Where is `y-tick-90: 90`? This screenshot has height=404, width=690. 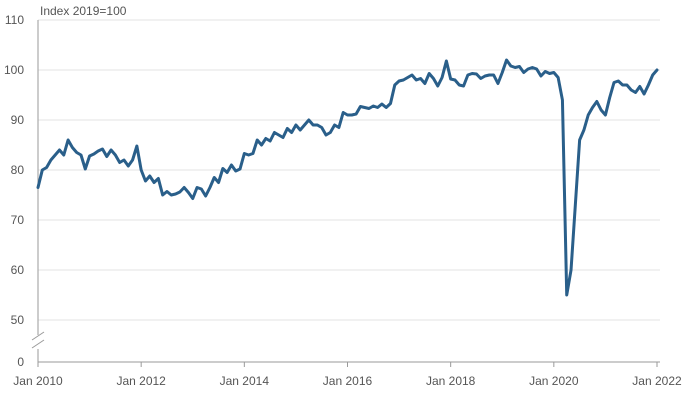
y-tick-90: 90 is located at coordinates (18, 120).